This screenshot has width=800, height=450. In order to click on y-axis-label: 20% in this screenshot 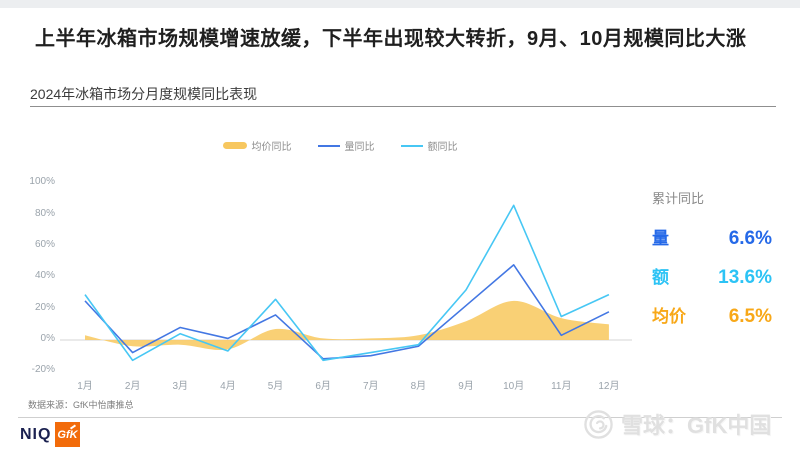, I will do `click(44, 307)`.